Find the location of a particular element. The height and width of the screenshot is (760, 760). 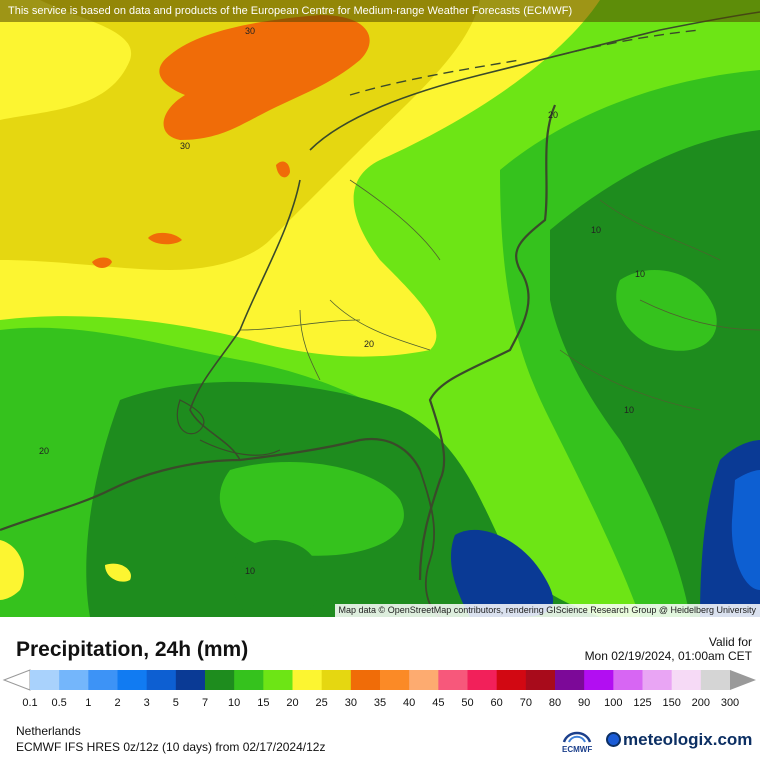

colorbar-tick-label: 20 is located at coordinates (292, 703).